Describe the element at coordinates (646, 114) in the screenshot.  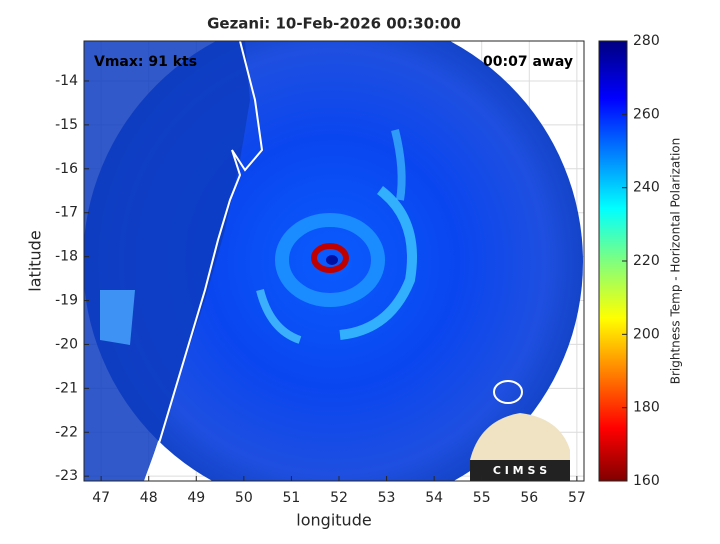
I see `colorbar-tick-label: 260` at that location.